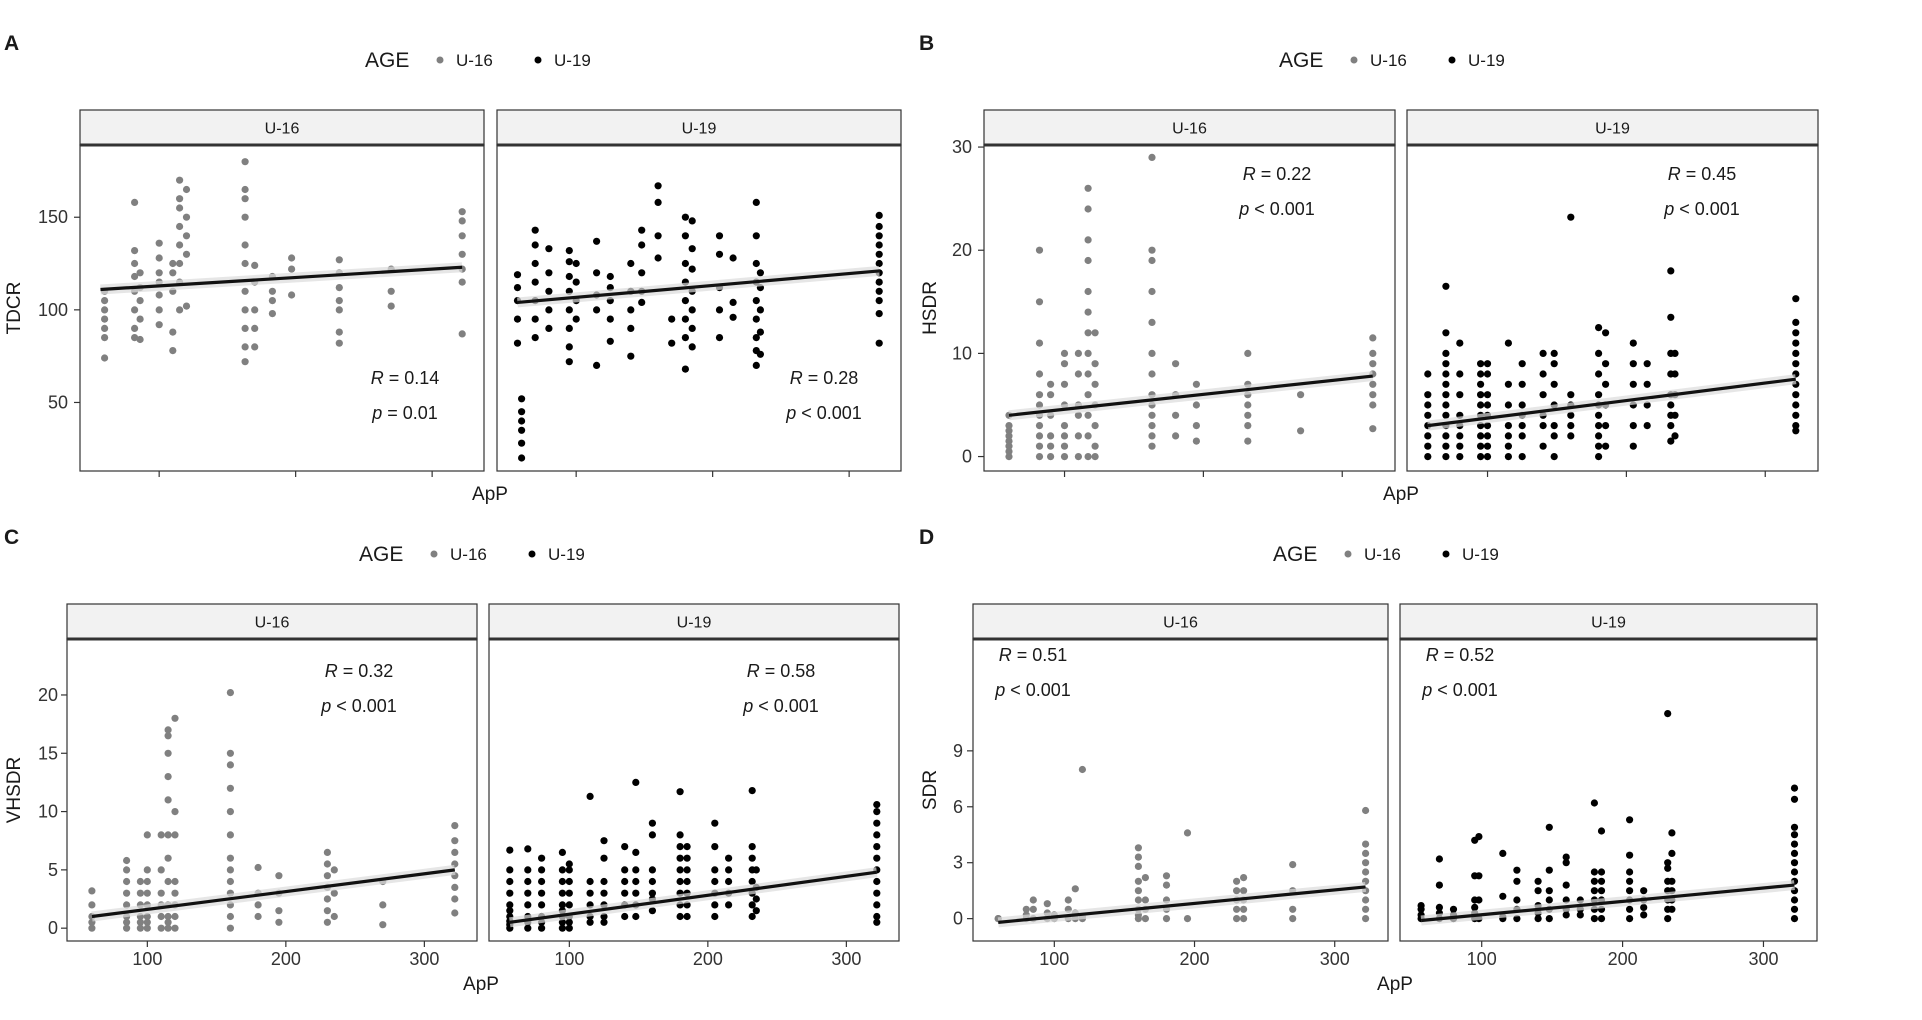  I want to click on p-value: < 0.001, so click(1282, 209).